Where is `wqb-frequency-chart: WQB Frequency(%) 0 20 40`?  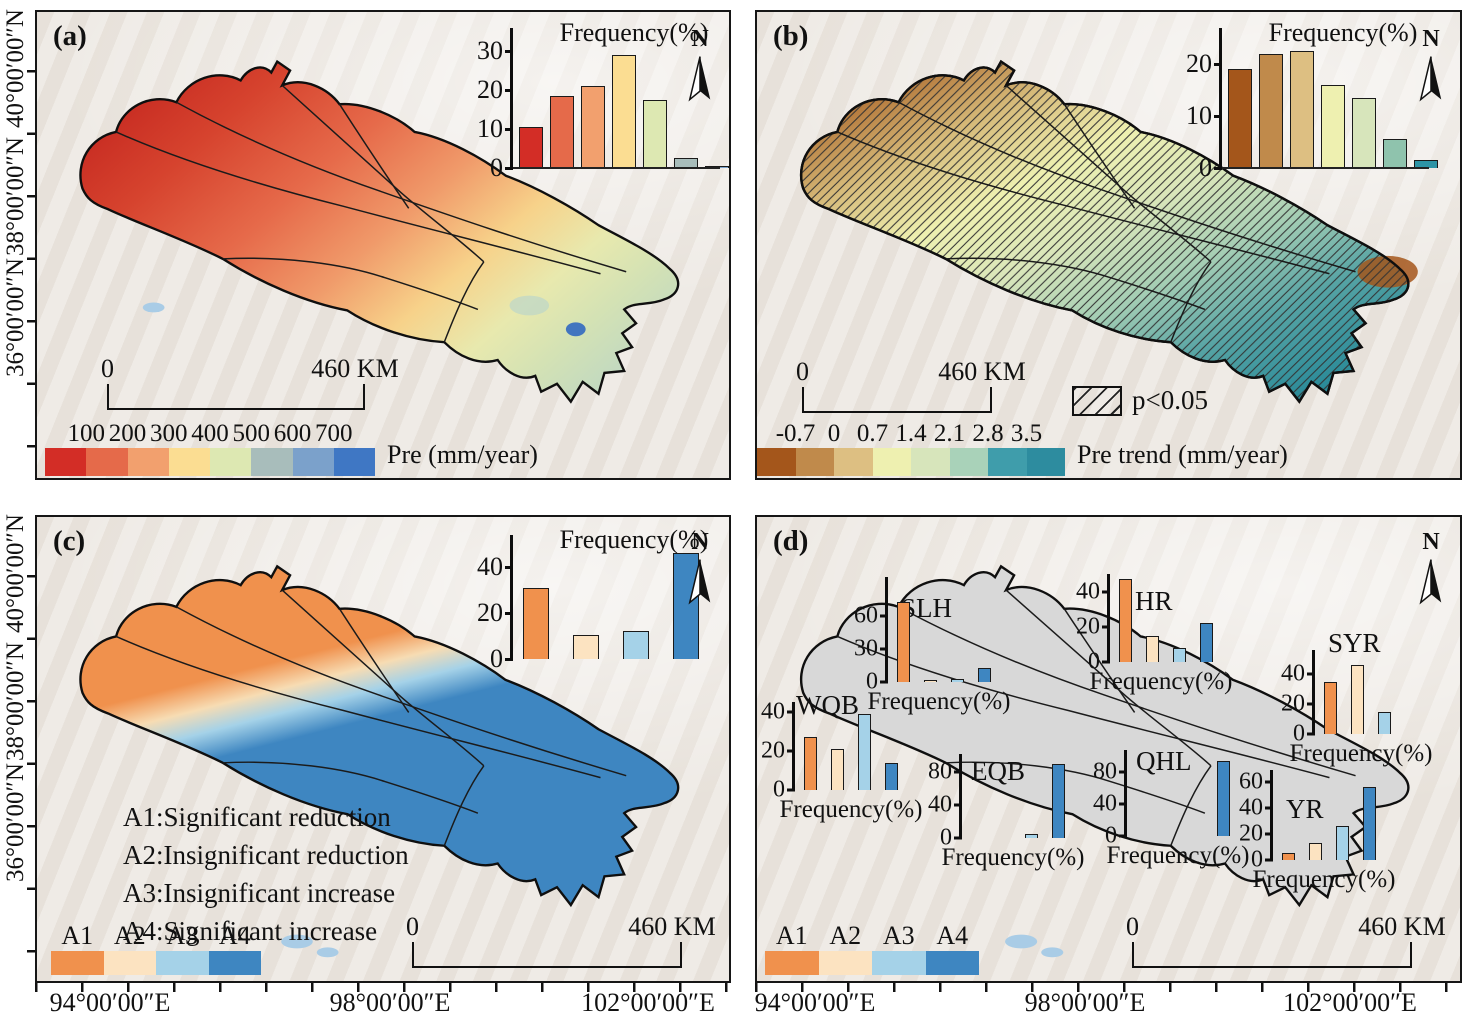 wqb-frequency-chart: WQB Frequency(%) 0 20 40 is located at coordinates (838, 760).